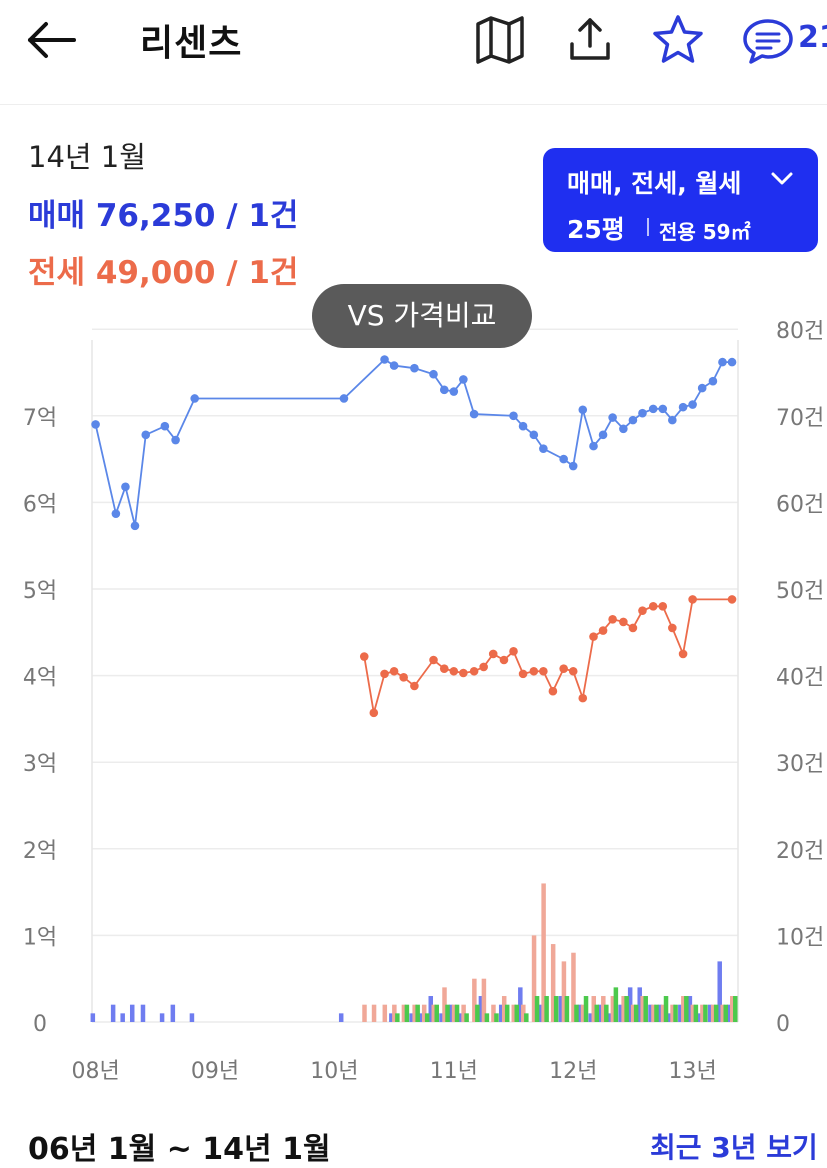 Image resolution: width=827 pixels, height=1168 pixels. What do you see at coordinates (812, 37) in the screenshot?
I see `comment-count: 21` at bounding box center [812, 37].